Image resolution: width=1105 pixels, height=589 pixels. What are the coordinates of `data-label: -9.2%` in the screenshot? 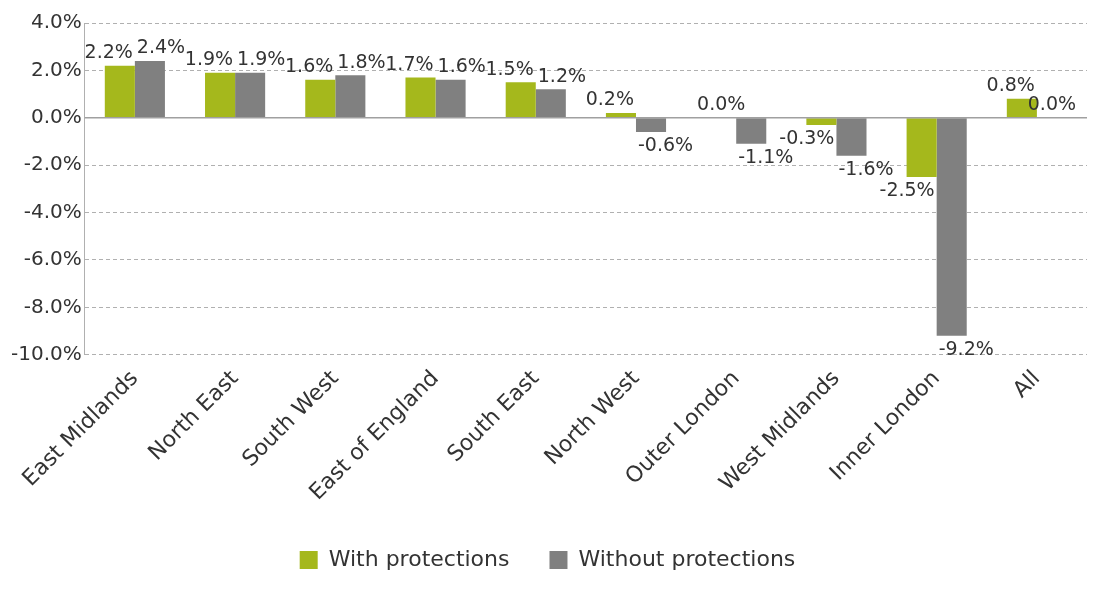 It's located at (966, 348).